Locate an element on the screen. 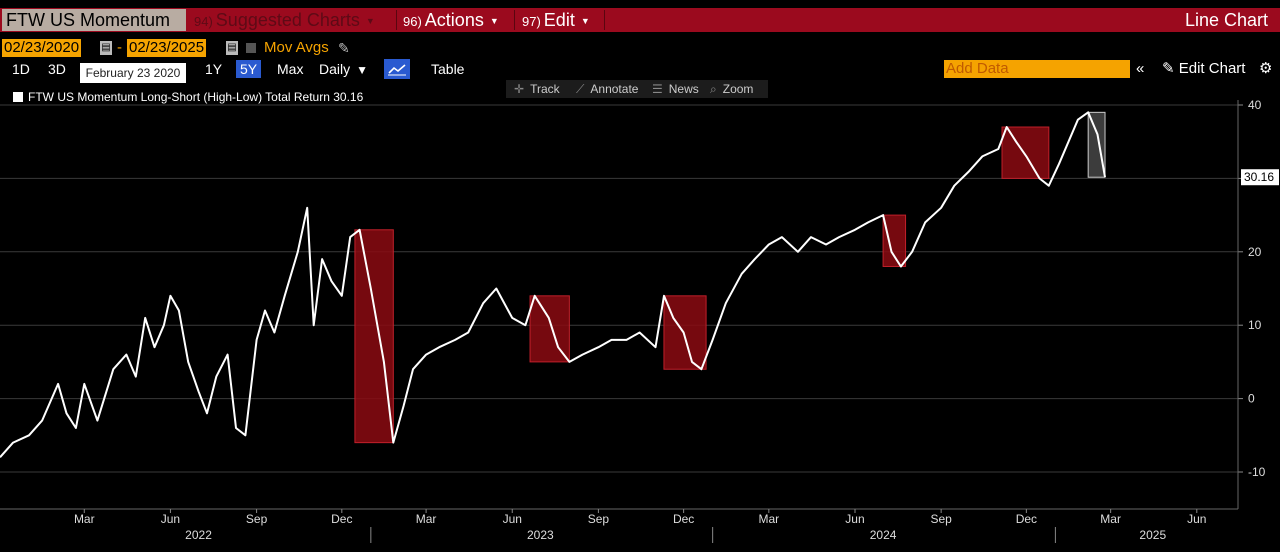 Image resolution: width=1280 pixels, height=552 pixels. actions-menu: 96) Actions ▼ is located at coordinates (451, 20).